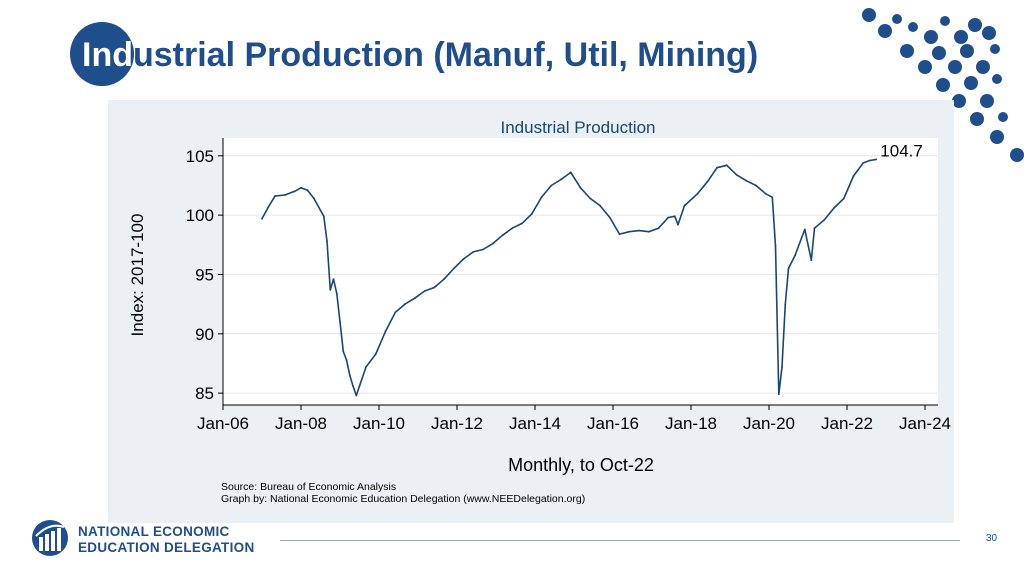 This screenshot has width=1024, height=576. Describe the element at coordinates (137, 275) in the screenshot. I see `chart-y-axis-label: Index: 2017-100` at that location.